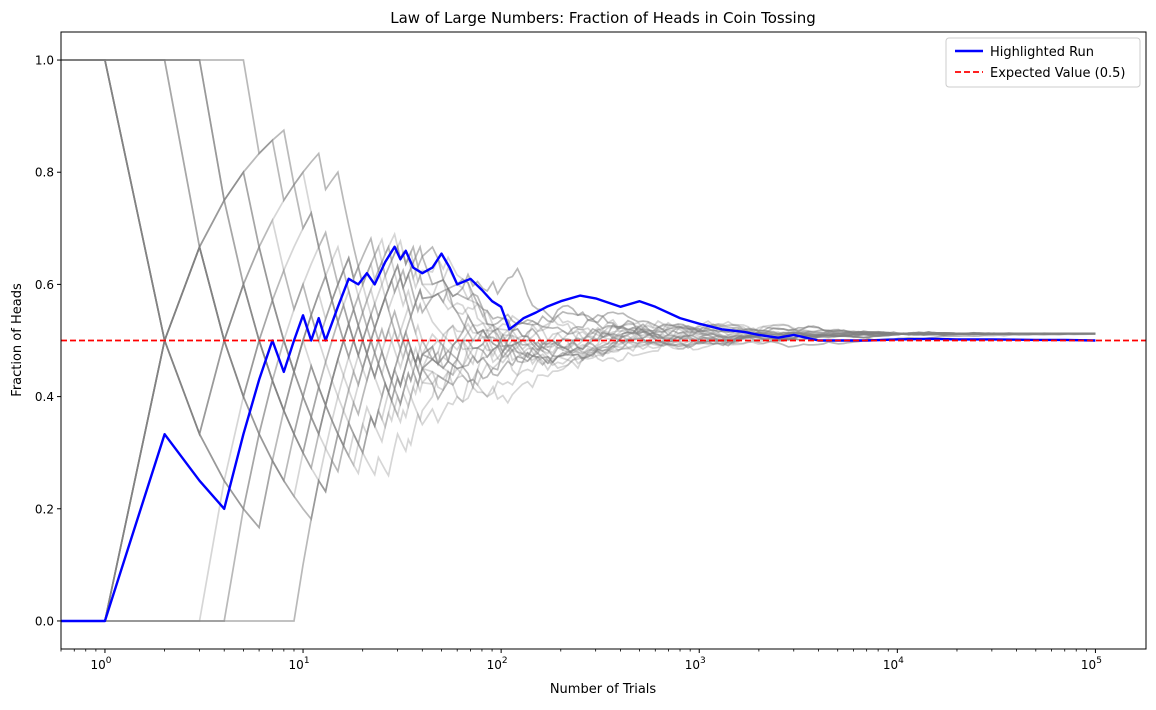 The image size is (1156, 710). What do you see at coordinates (17, 340) in the screenshot?
I see `y-axis-label: Fraction of Heads` at bounding box center [17, 340].